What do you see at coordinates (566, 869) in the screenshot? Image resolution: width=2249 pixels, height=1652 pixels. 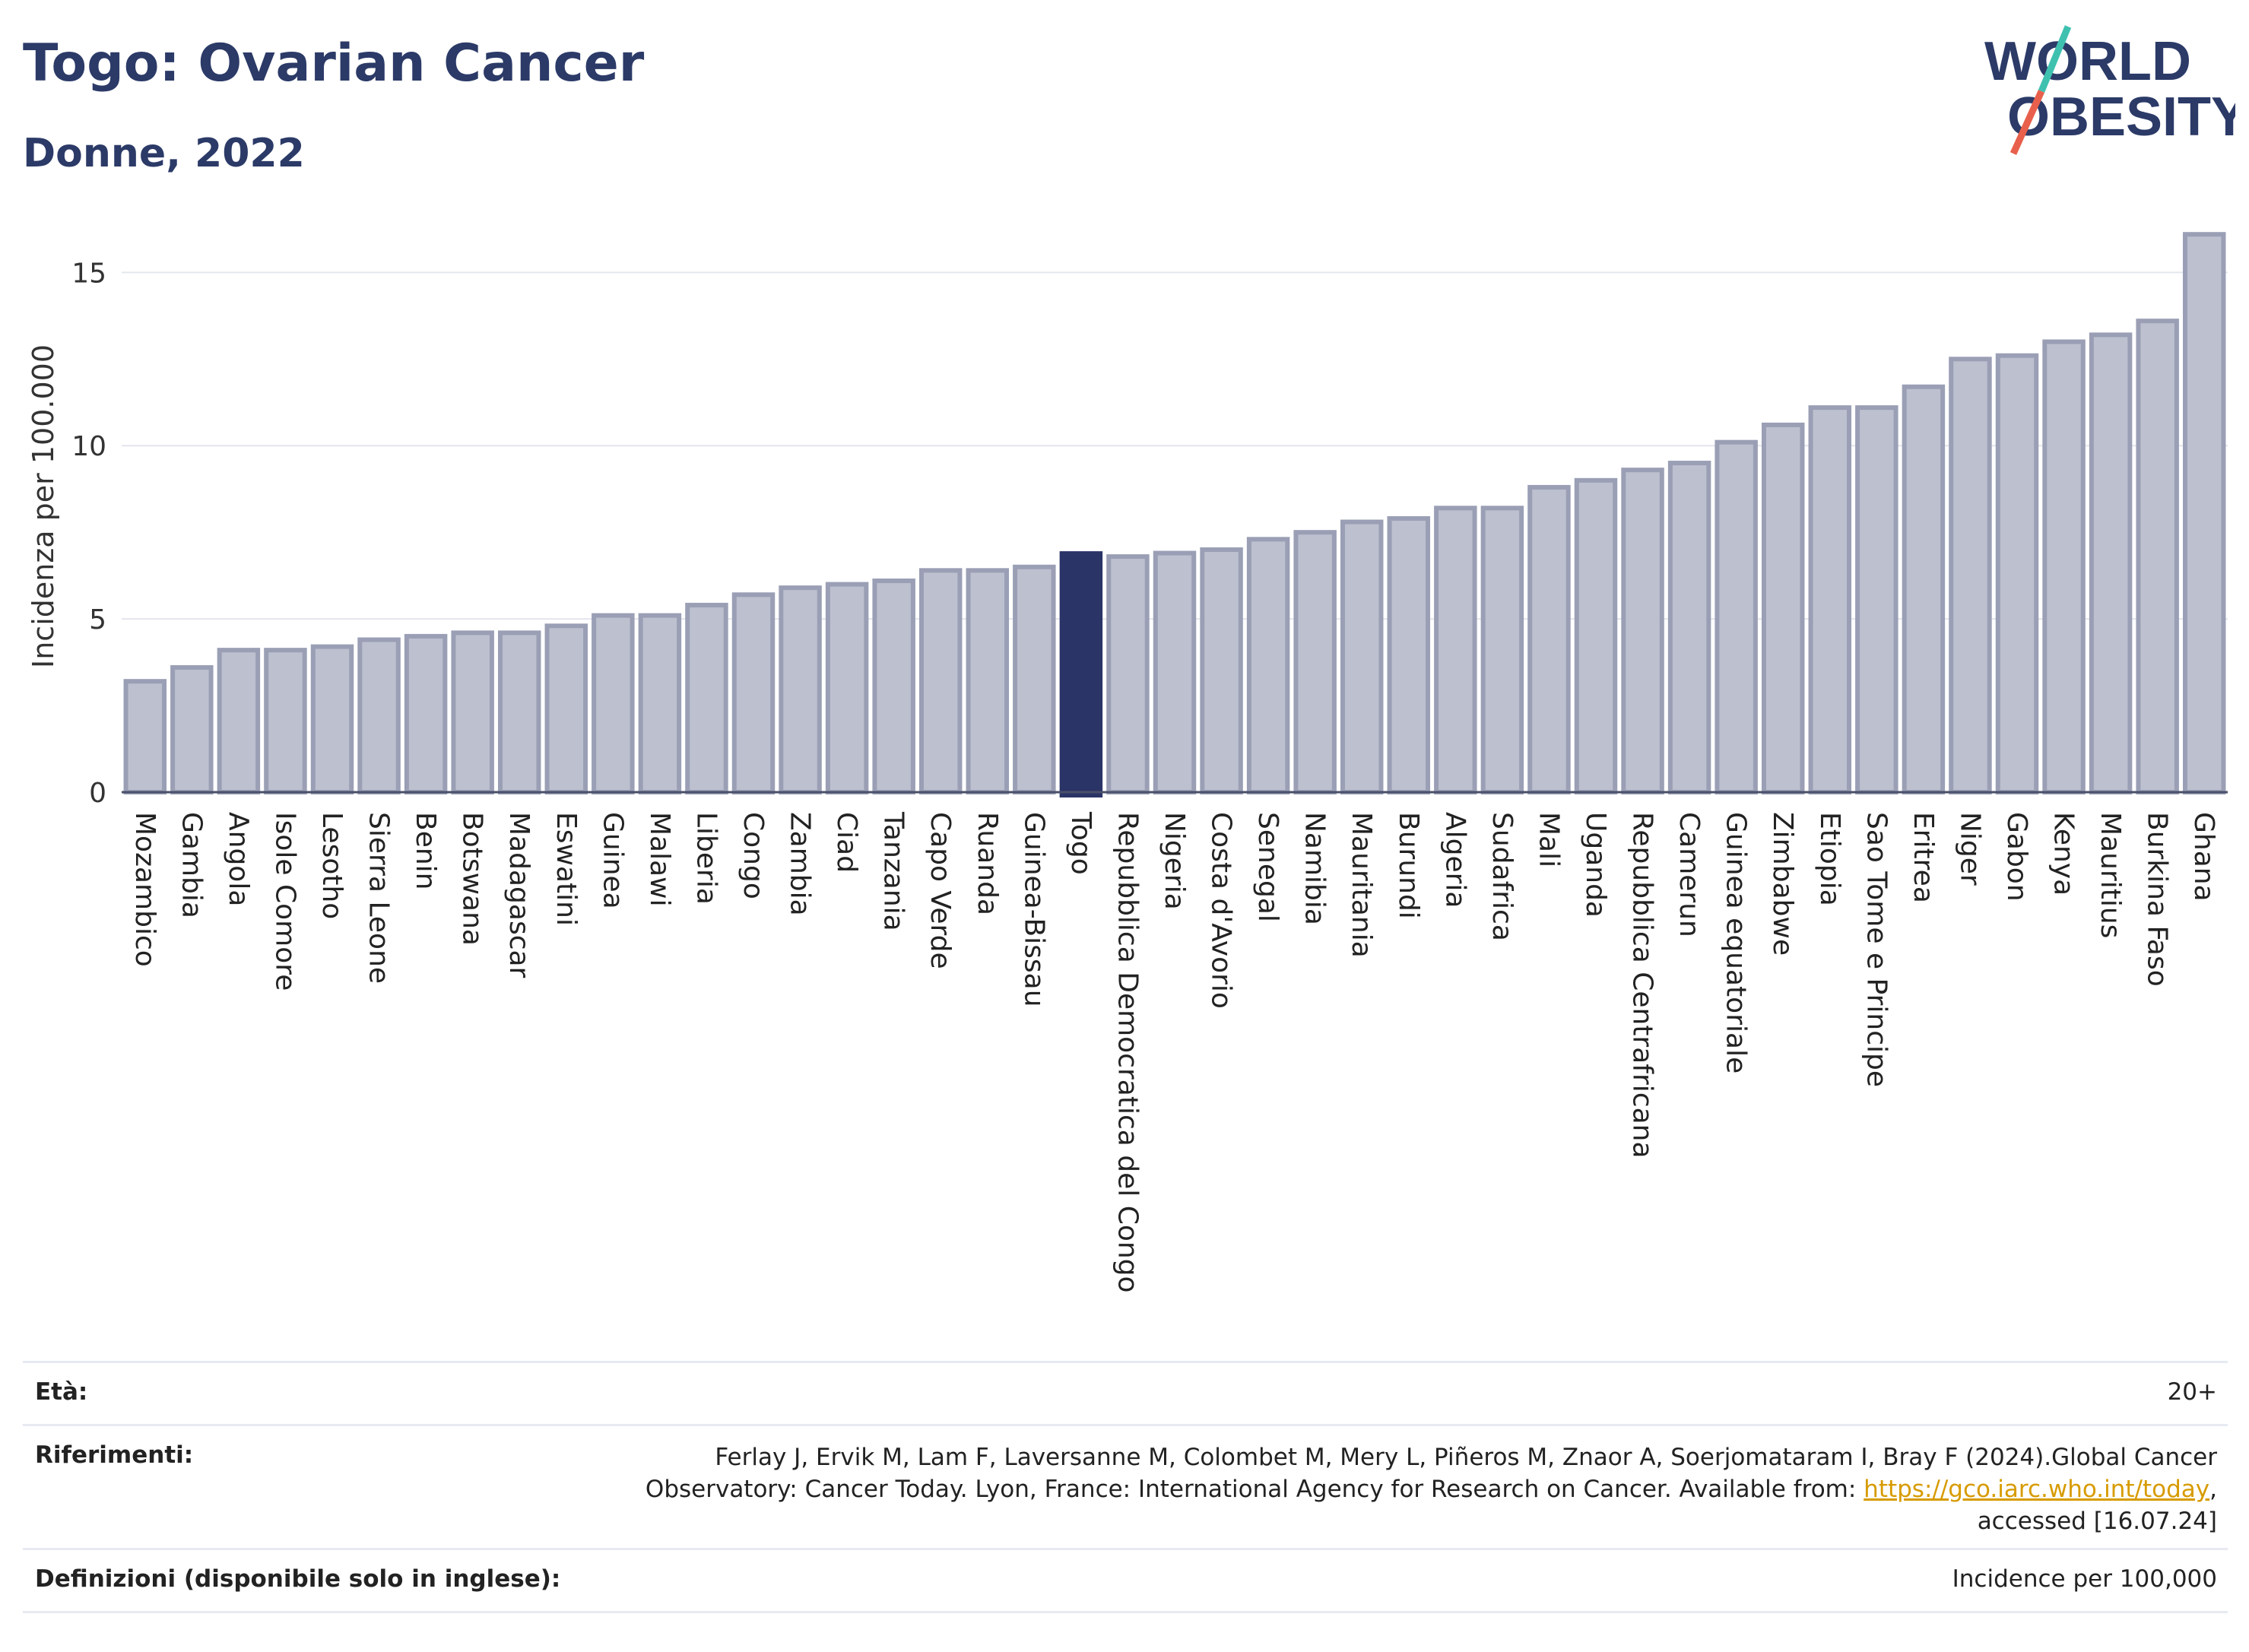 I see `x-tick-label: Eswatini` at bounding box center [566, 869].